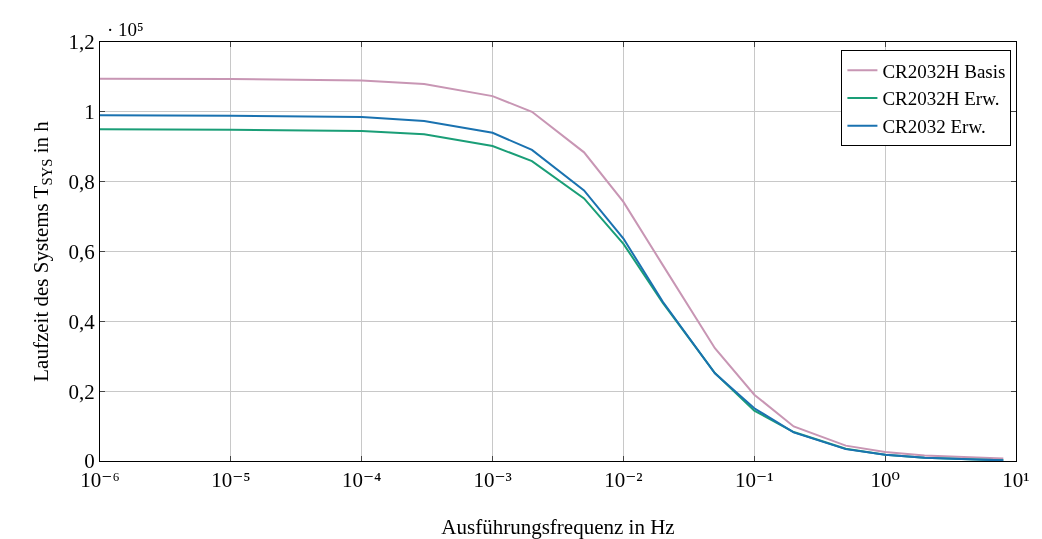 This screenshot has width=1042, height=539. I want to click on y-tick-label: 0,2, so click(81, 391).